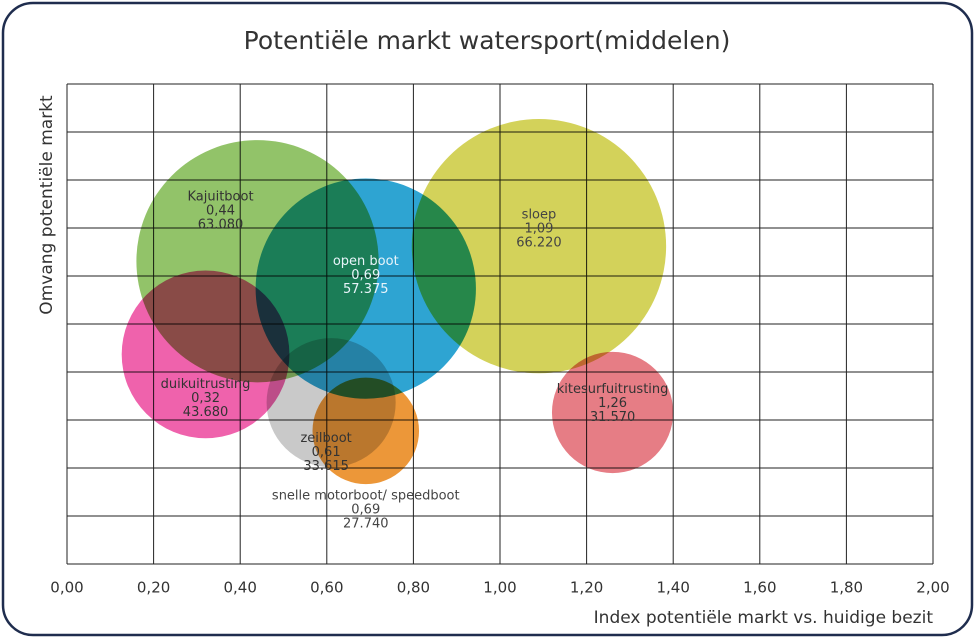  I want to click on bubble-name: Kajuitboot, so click(220, 197).